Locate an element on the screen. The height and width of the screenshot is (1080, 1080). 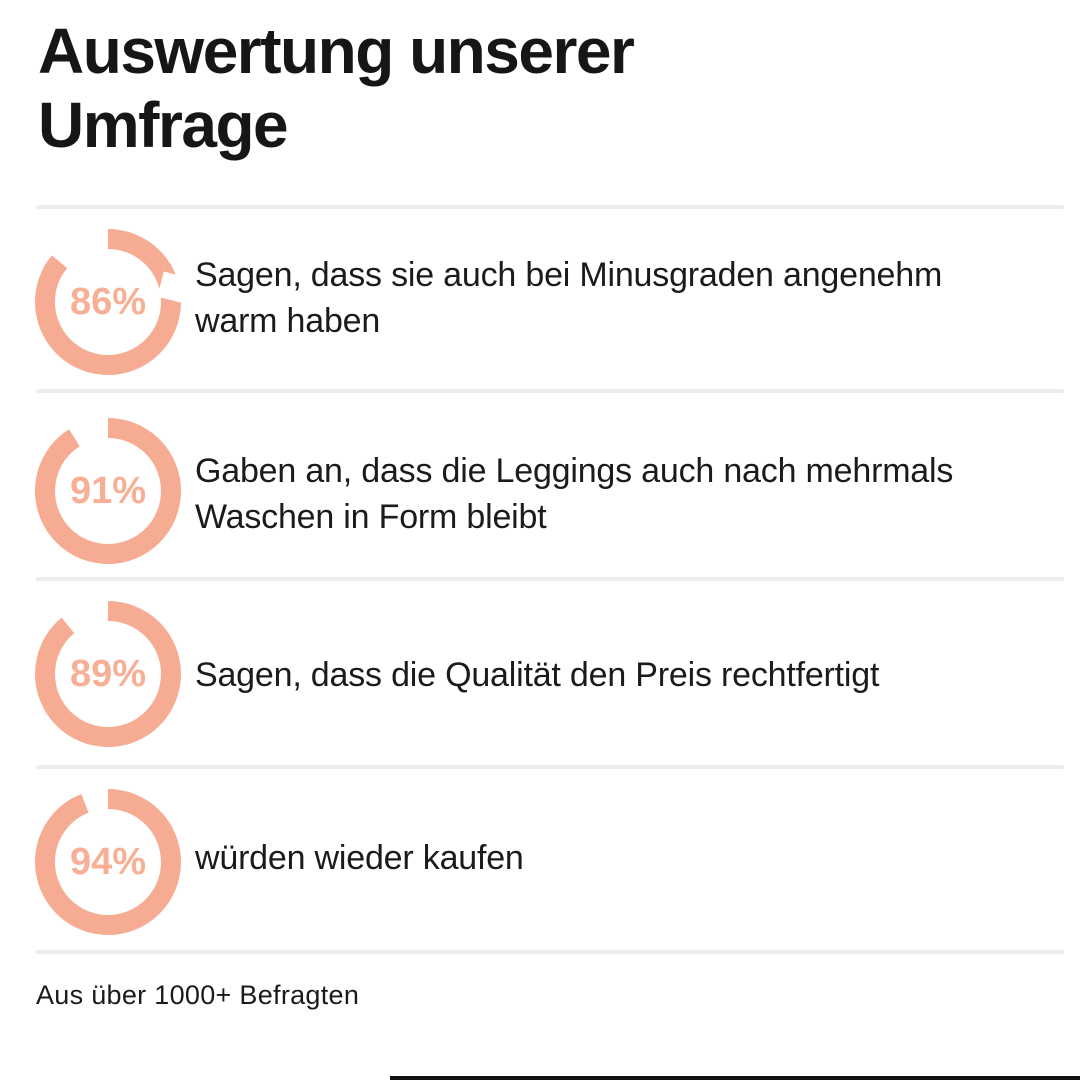
percent-label: 91% is located at coordinates (108, 490).